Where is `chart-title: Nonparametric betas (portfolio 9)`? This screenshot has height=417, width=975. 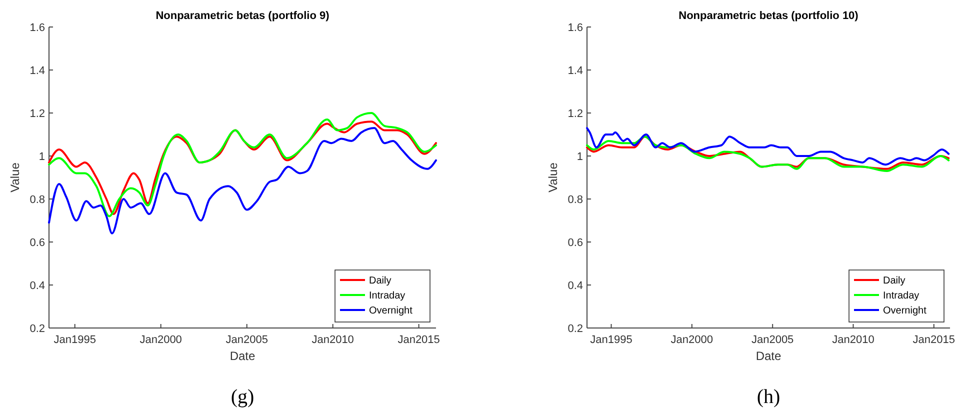 chart-title: Nonparametric betas (portfolio 9) is located at coordinates (243, 16).